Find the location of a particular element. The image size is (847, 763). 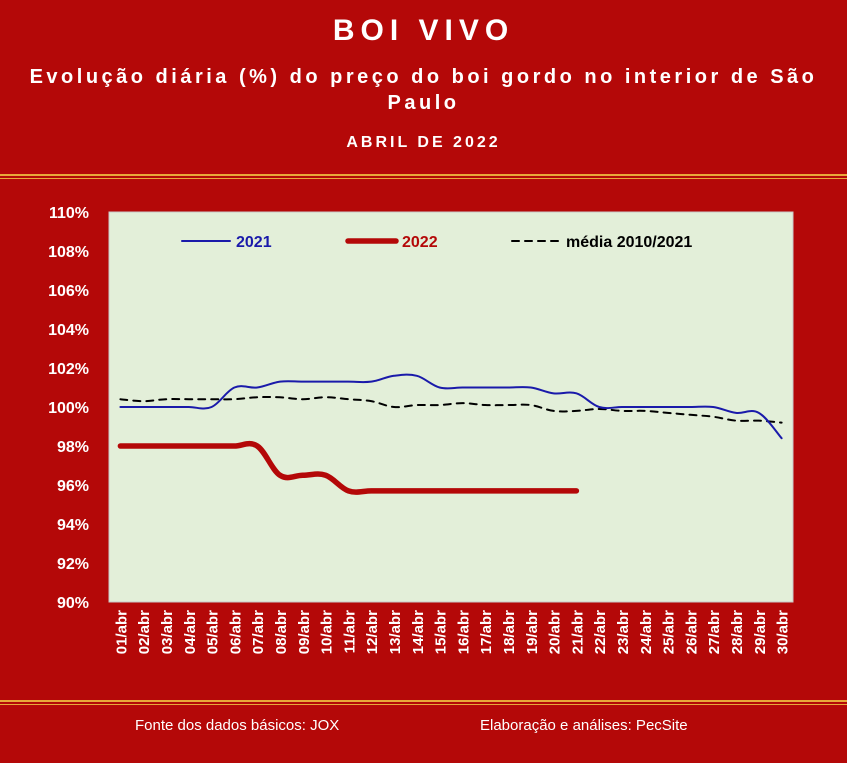

y-tick-label: 90% is located at coordinates (73, 603).